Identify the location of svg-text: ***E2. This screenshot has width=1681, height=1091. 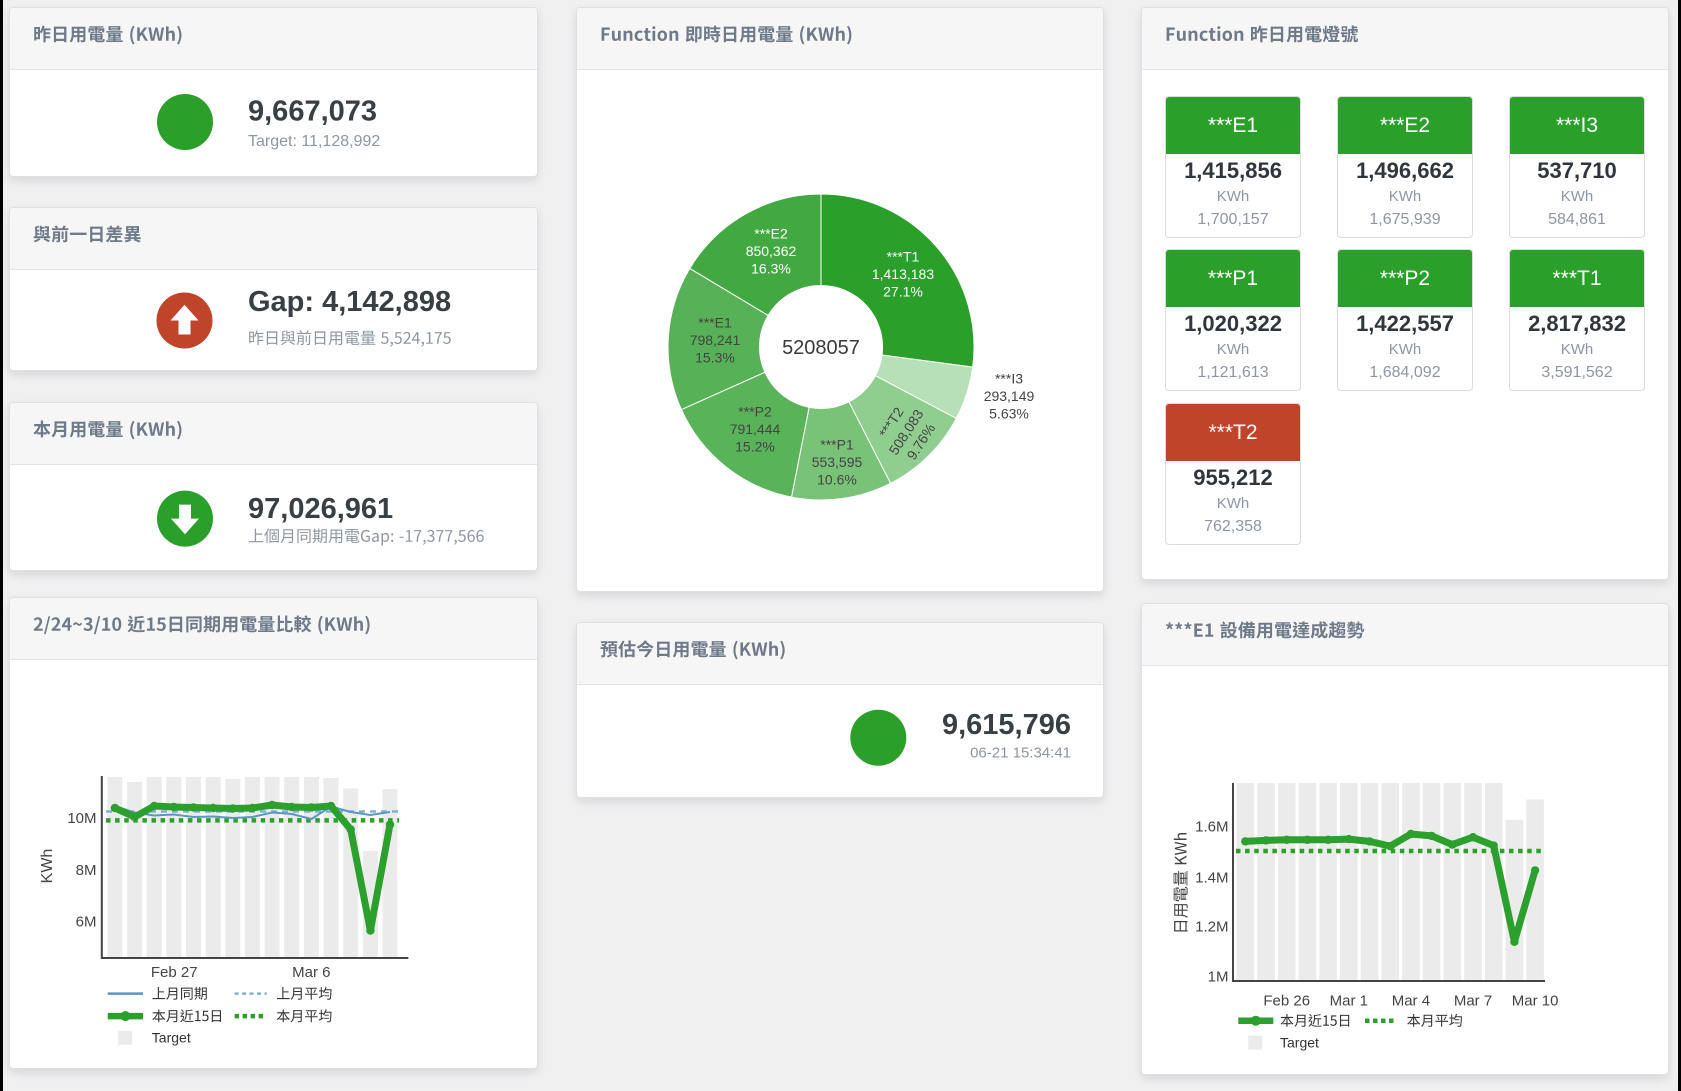
(771, 233).